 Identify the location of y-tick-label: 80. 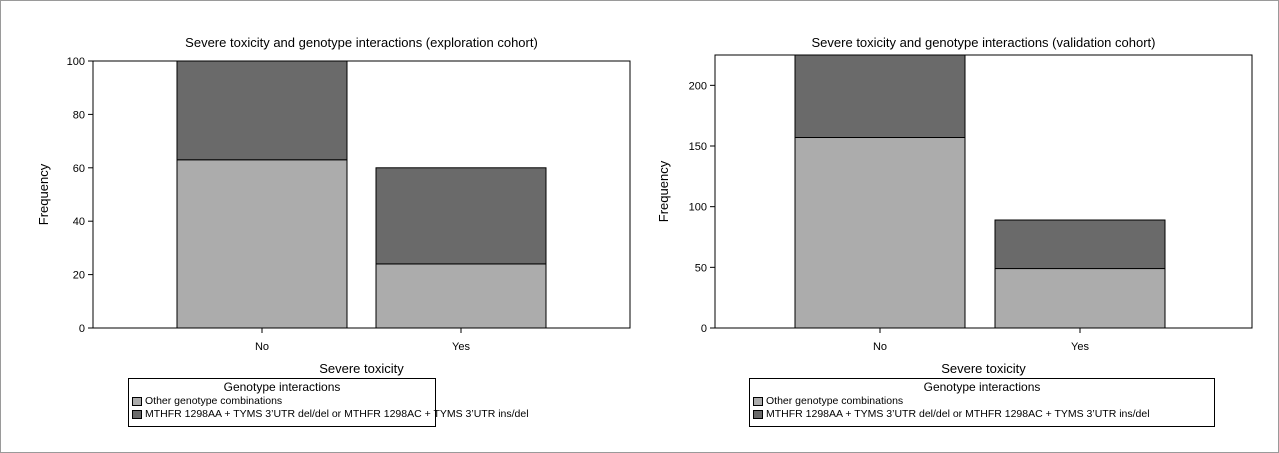
(79, 115).